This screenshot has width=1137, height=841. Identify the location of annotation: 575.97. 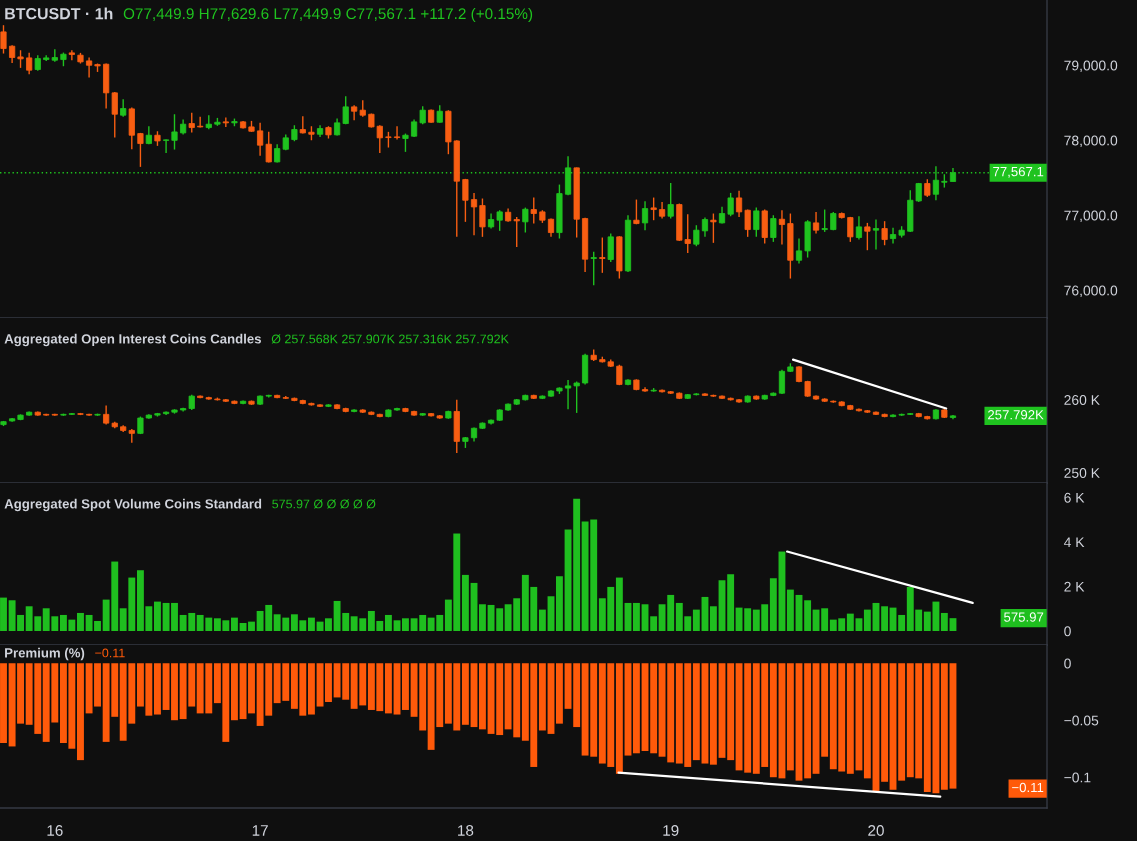
(1024, 617).